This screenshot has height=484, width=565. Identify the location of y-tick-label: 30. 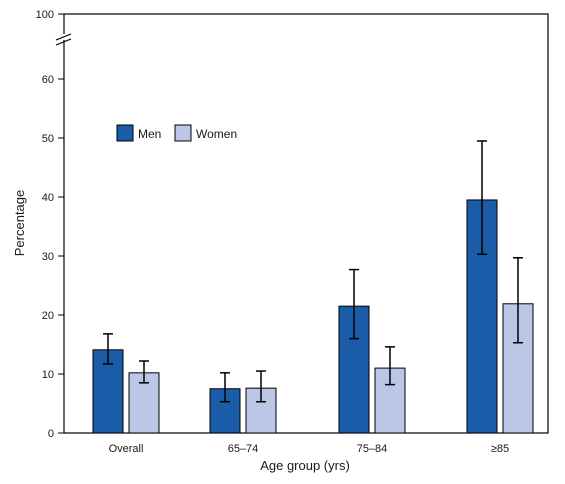
(48, 257).